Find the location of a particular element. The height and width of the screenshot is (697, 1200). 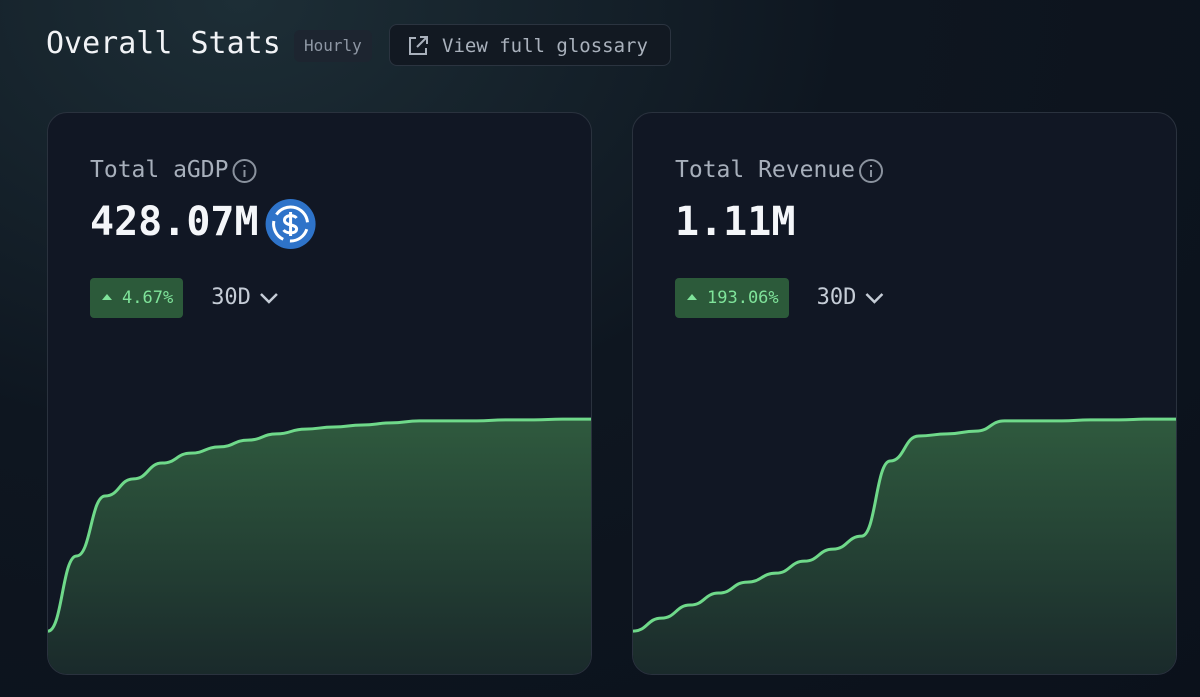

interval-badge: Hourly is located at coordinates (333, 46).